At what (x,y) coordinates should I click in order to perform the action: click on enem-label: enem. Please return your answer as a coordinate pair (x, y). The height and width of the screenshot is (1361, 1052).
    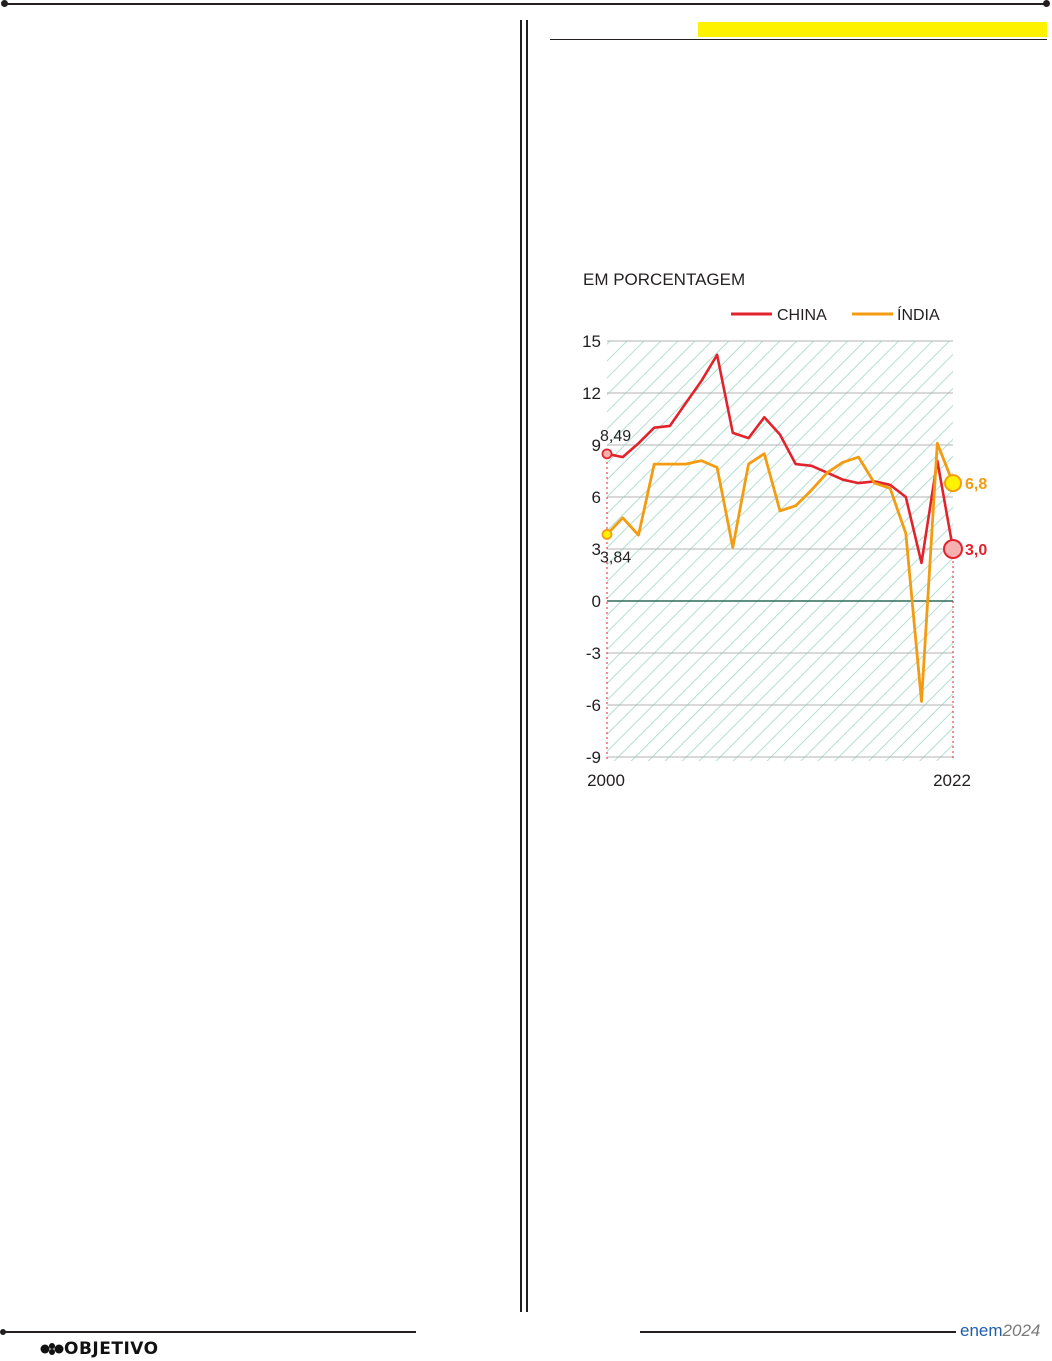
    Looking at the image, I should click on (981, 1330).